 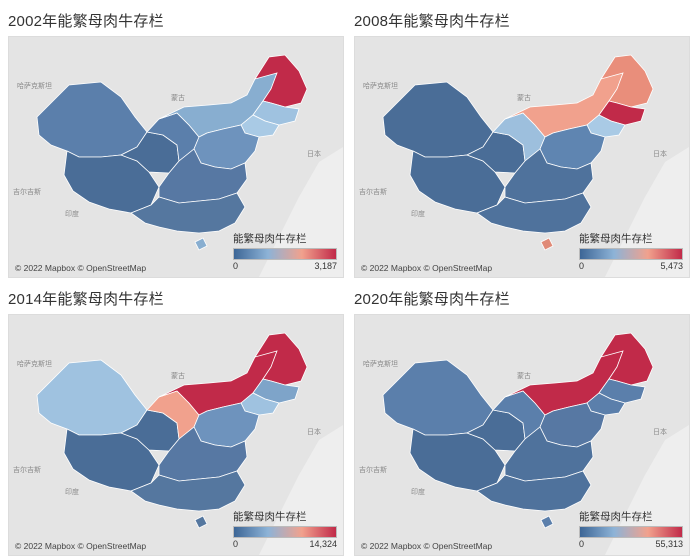 What do you see at coordinates (432, 299) in the screenshot?
I see `panel-title: 2020年能繁母肉牛存栏` at bounding box center [432, 299].